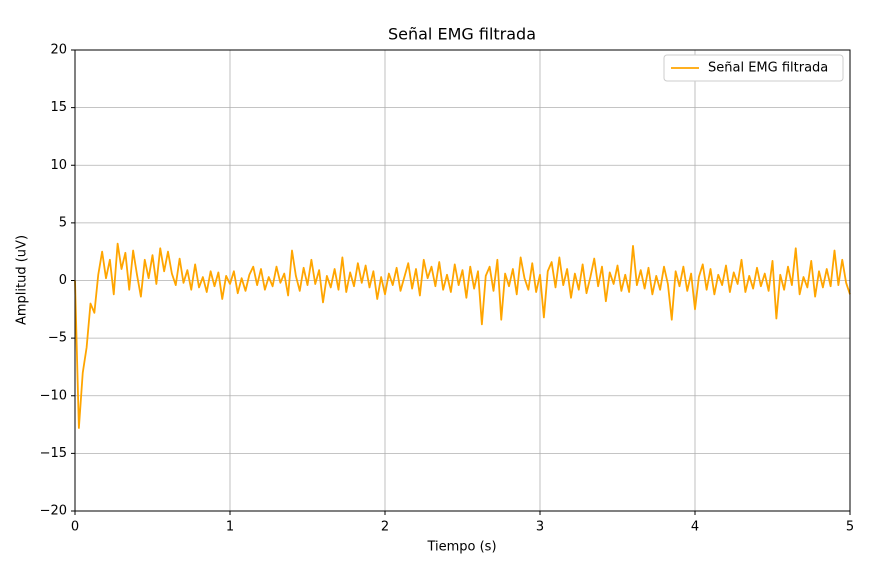  What do you see at coordinates (75, 527) in the screenshot?
I see `x-tick-label: 0` at bounding box center [75, 527].